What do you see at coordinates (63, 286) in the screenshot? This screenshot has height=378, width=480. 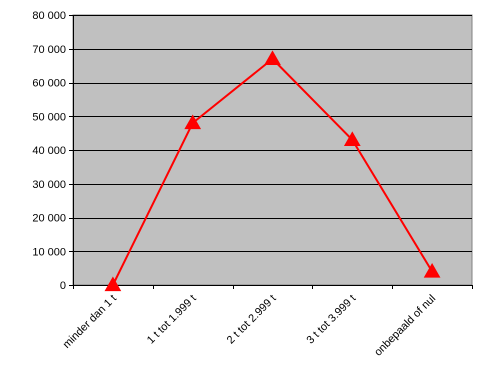 I see `y-tick-label: 0` at bounding box center [63, 286].